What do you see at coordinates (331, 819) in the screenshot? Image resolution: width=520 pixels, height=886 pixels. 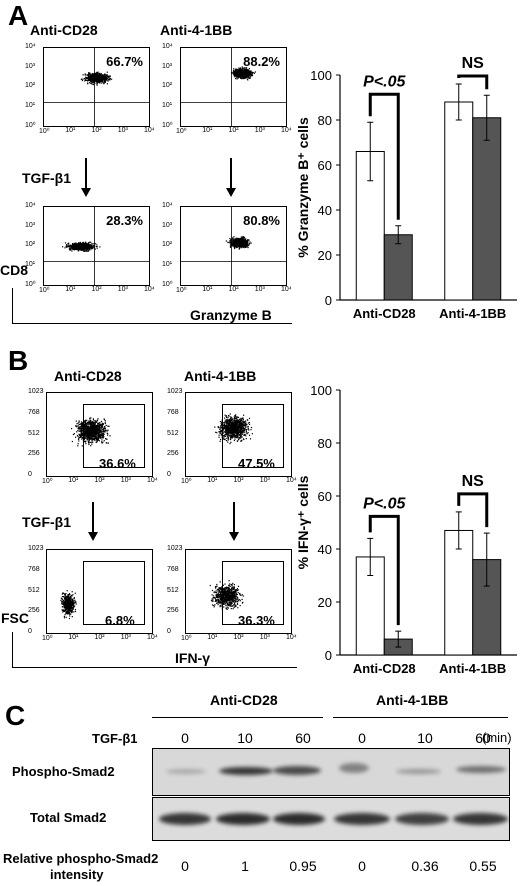 I see `total-smad2-blot` at bounding box center [331, 819].